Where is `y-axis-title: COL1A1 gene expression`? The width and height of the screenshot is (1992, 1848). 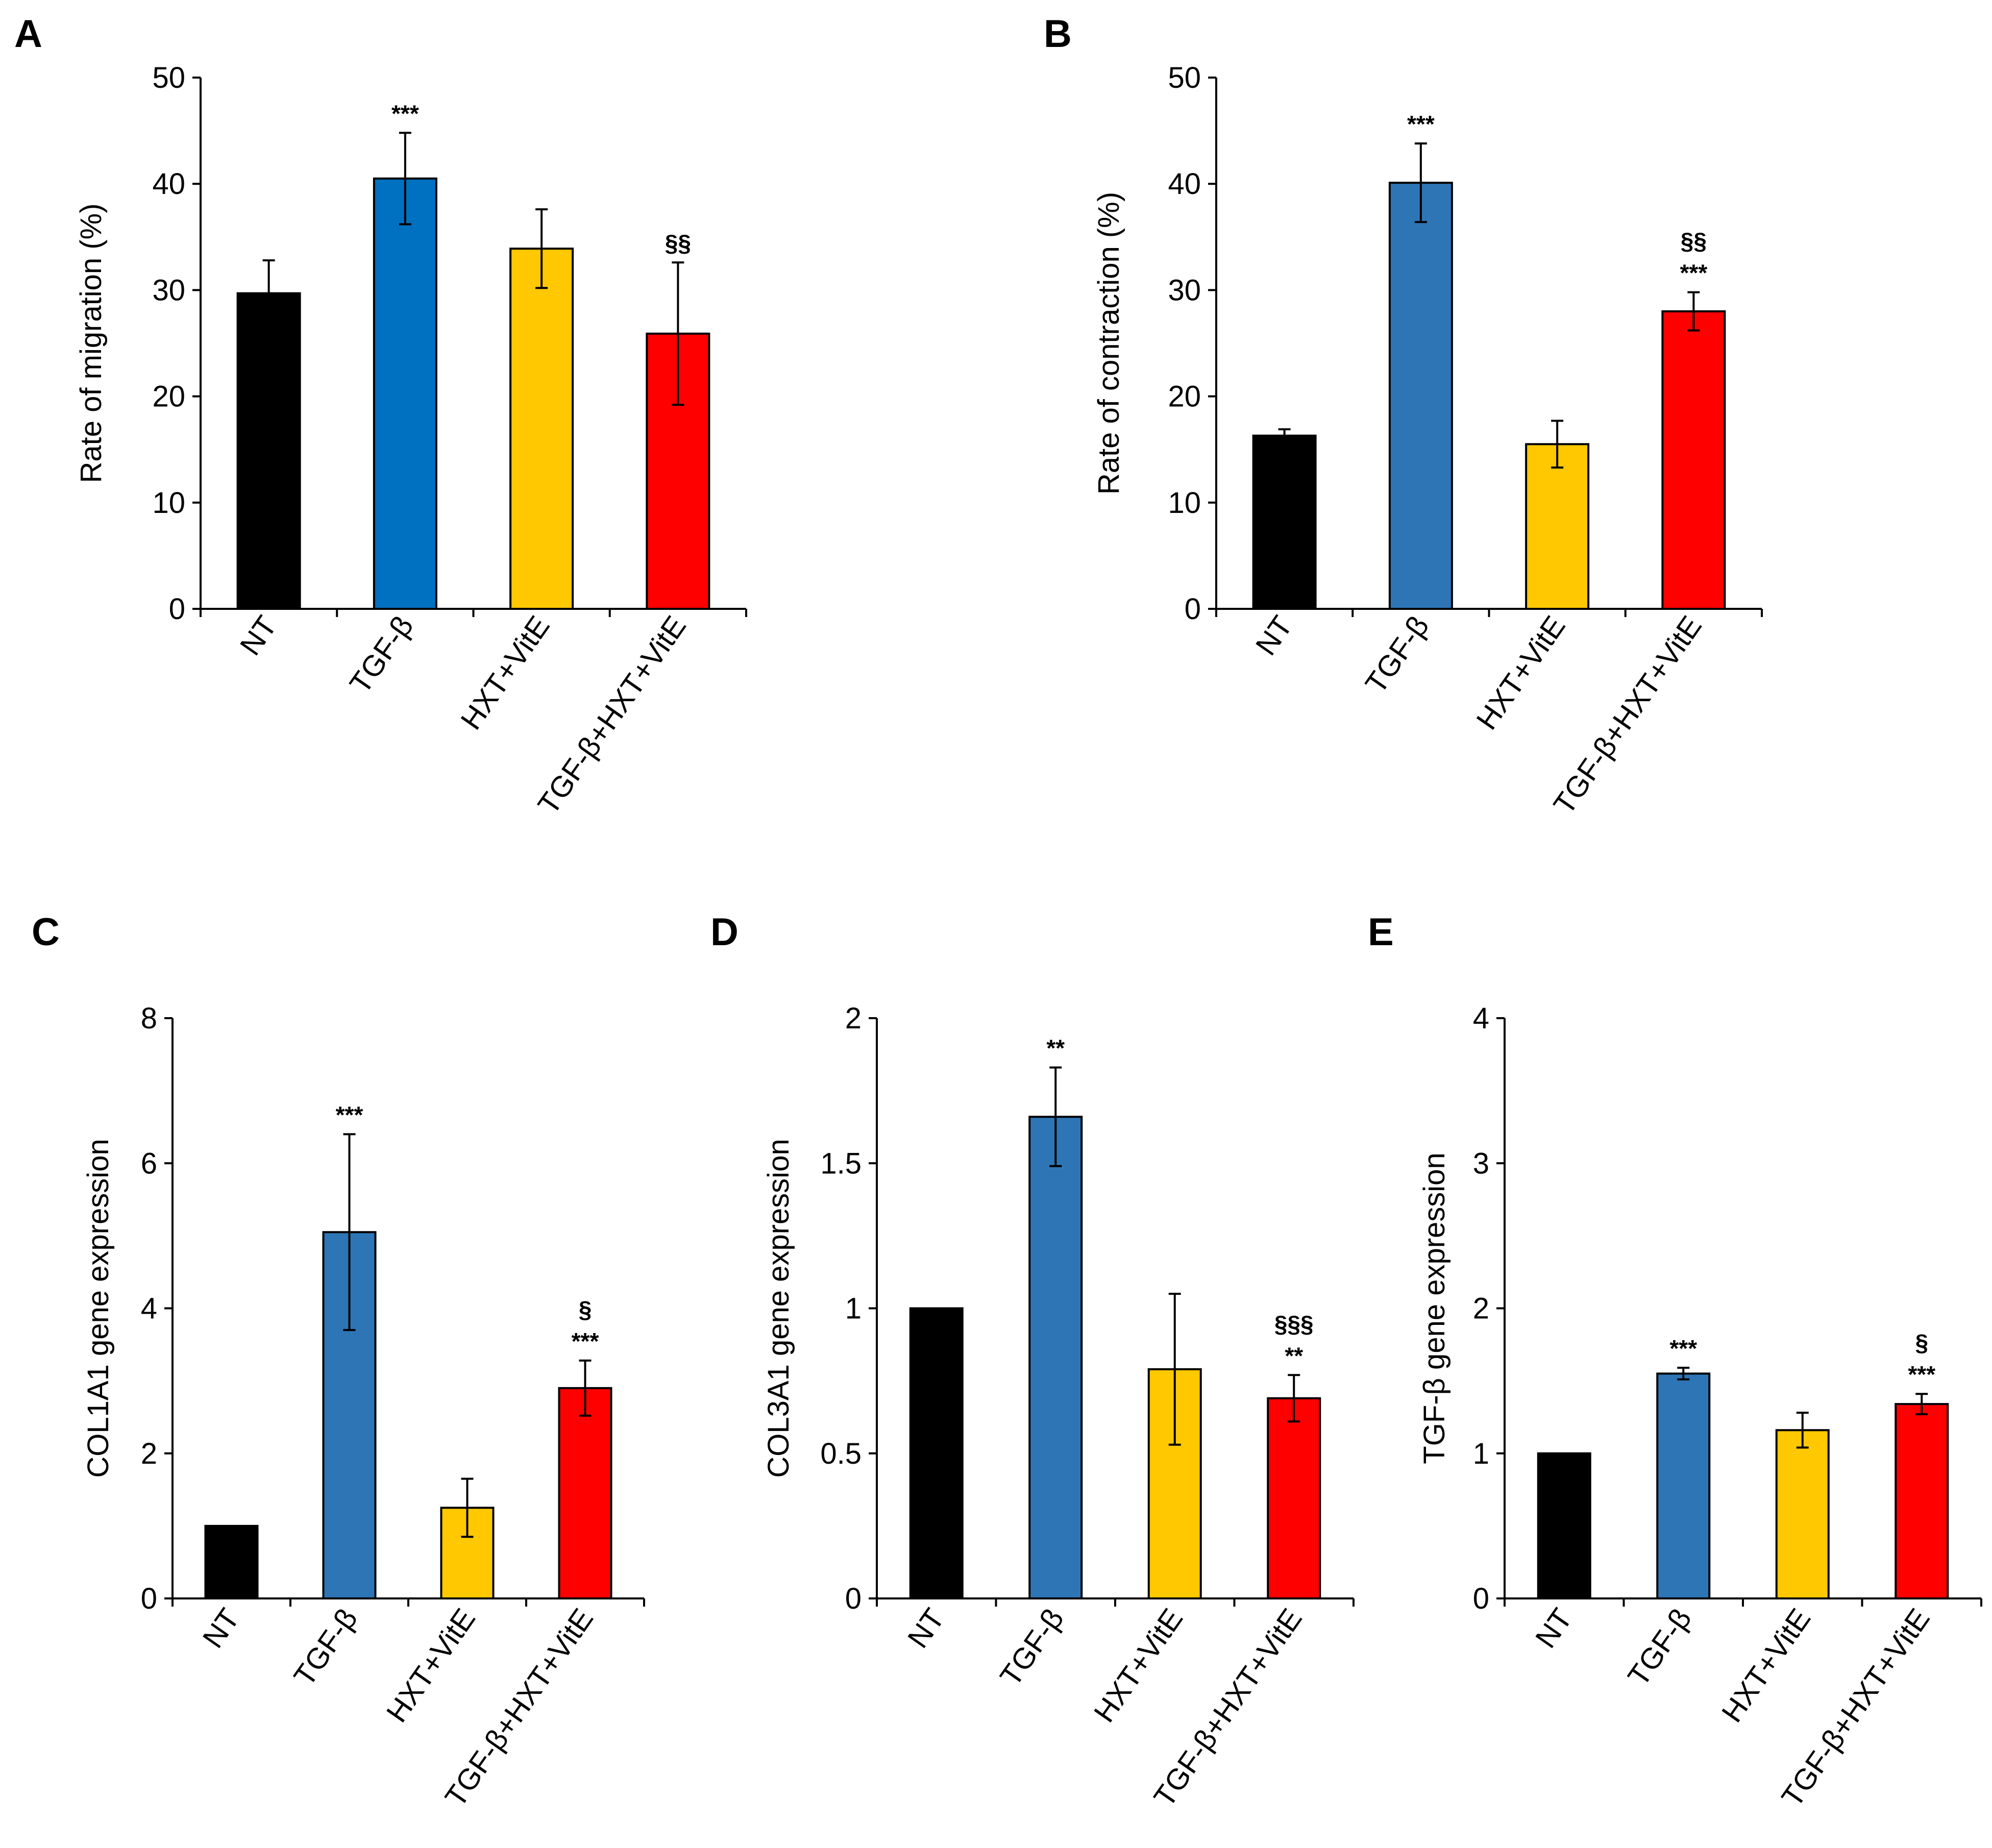
y-axis-title: COL1A1 gene expression is located at coordinates (98, 1308).